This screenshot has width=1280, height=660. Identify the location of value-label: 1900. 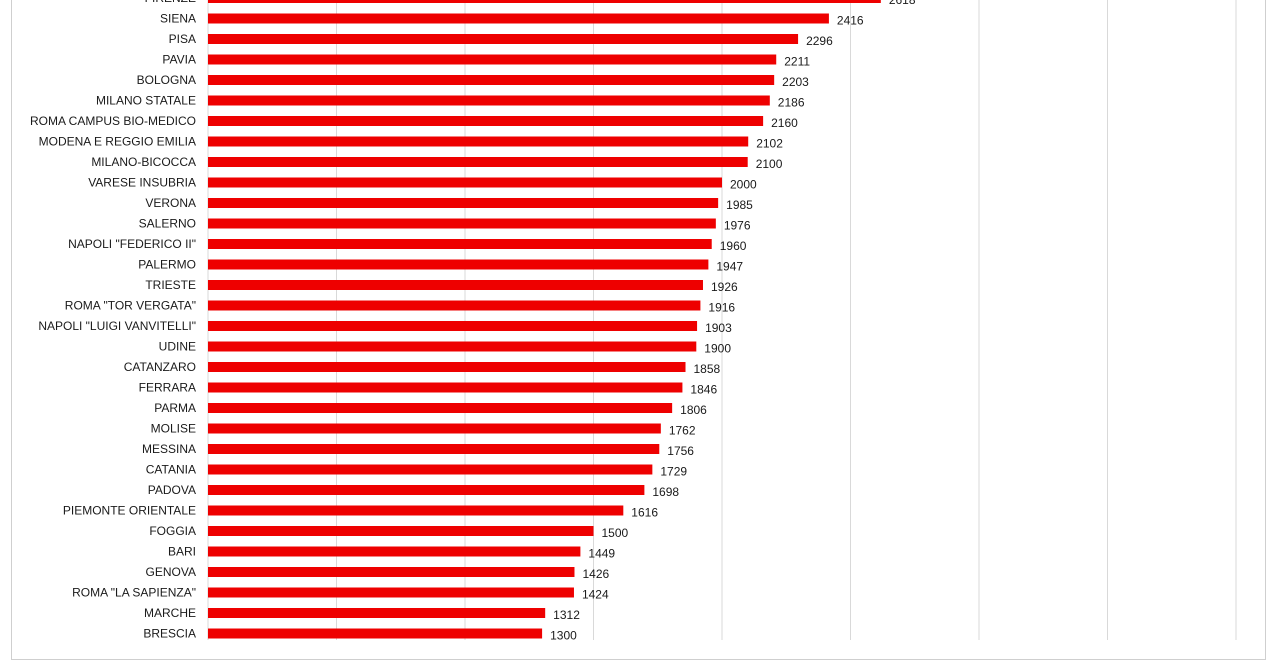
(717, 349).